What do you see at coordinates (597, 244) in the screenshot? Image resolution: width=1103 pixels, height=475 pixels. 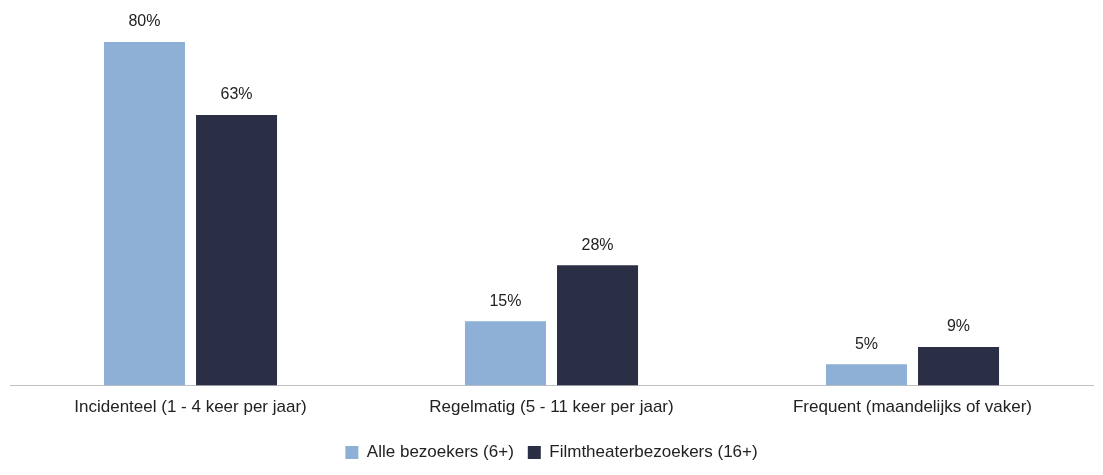 I see `data-label: 28%` at bounding box center [597, 244].